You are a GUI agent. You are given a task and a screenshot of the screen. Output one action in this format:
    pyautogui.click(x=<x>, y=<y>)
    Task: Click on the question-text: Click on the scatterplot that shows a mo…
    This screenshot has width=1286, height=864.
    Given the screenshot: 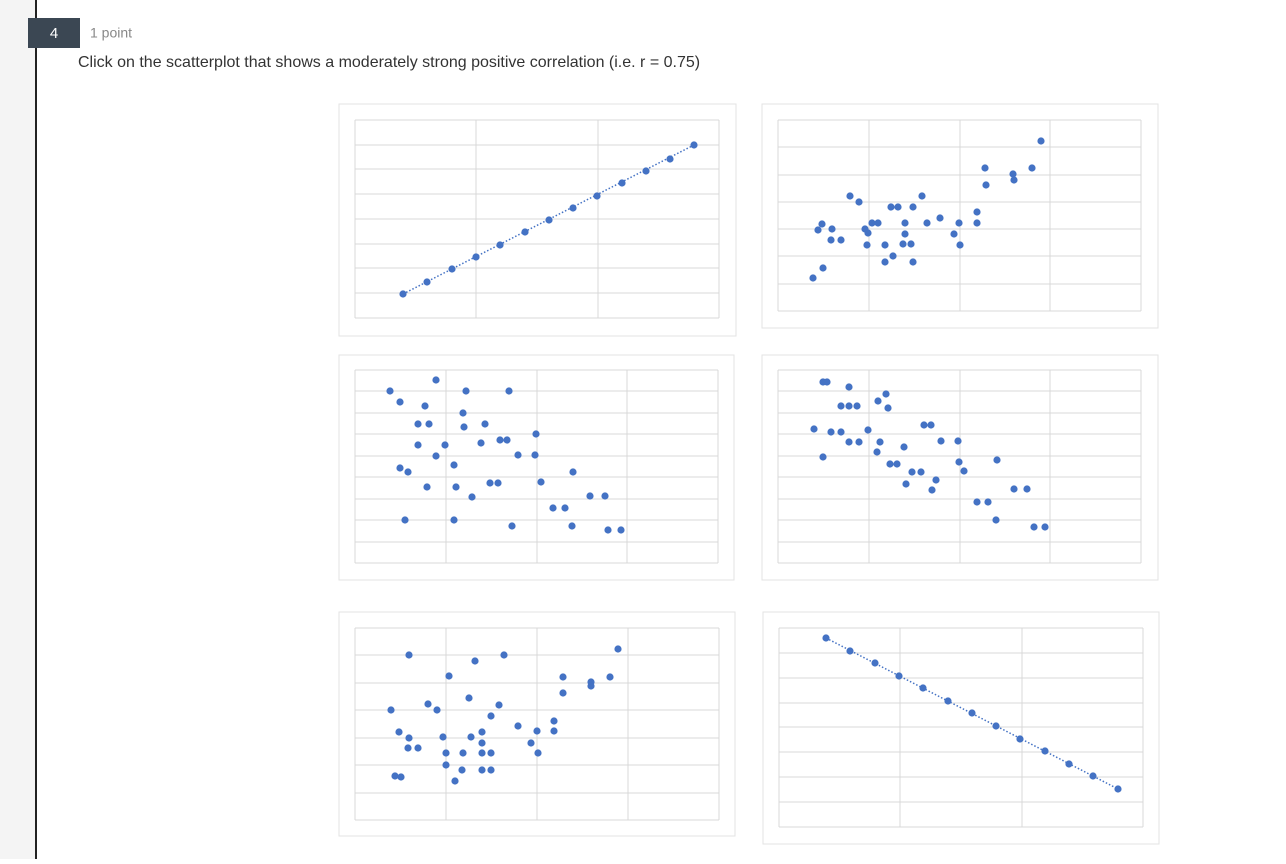 What is the action you would take?
    pyautogui.click(x=389, y=62)
    